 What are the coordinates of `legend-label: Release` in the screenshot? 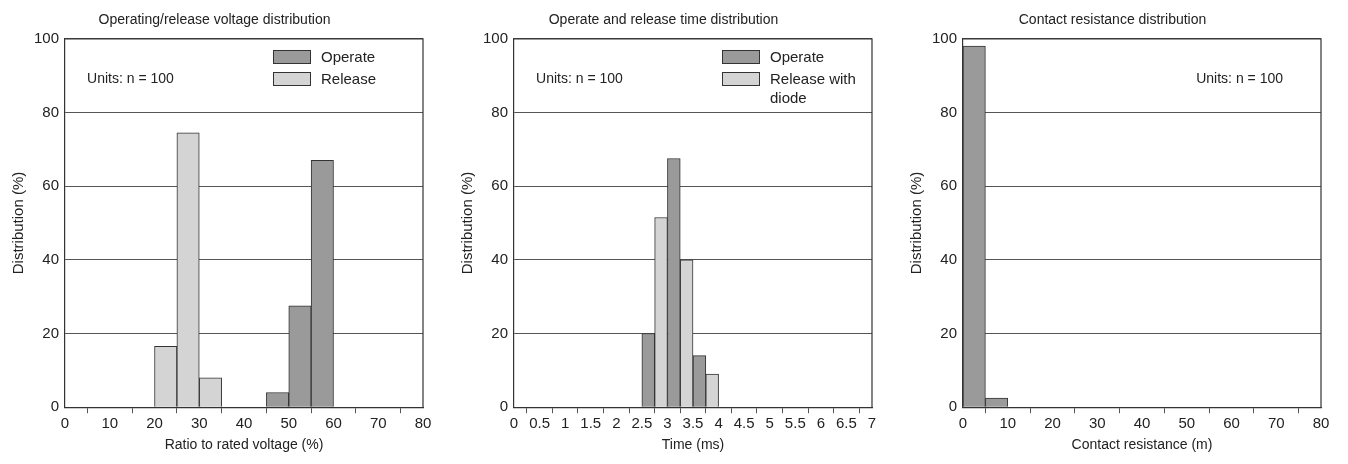 It's located at (349, 78).